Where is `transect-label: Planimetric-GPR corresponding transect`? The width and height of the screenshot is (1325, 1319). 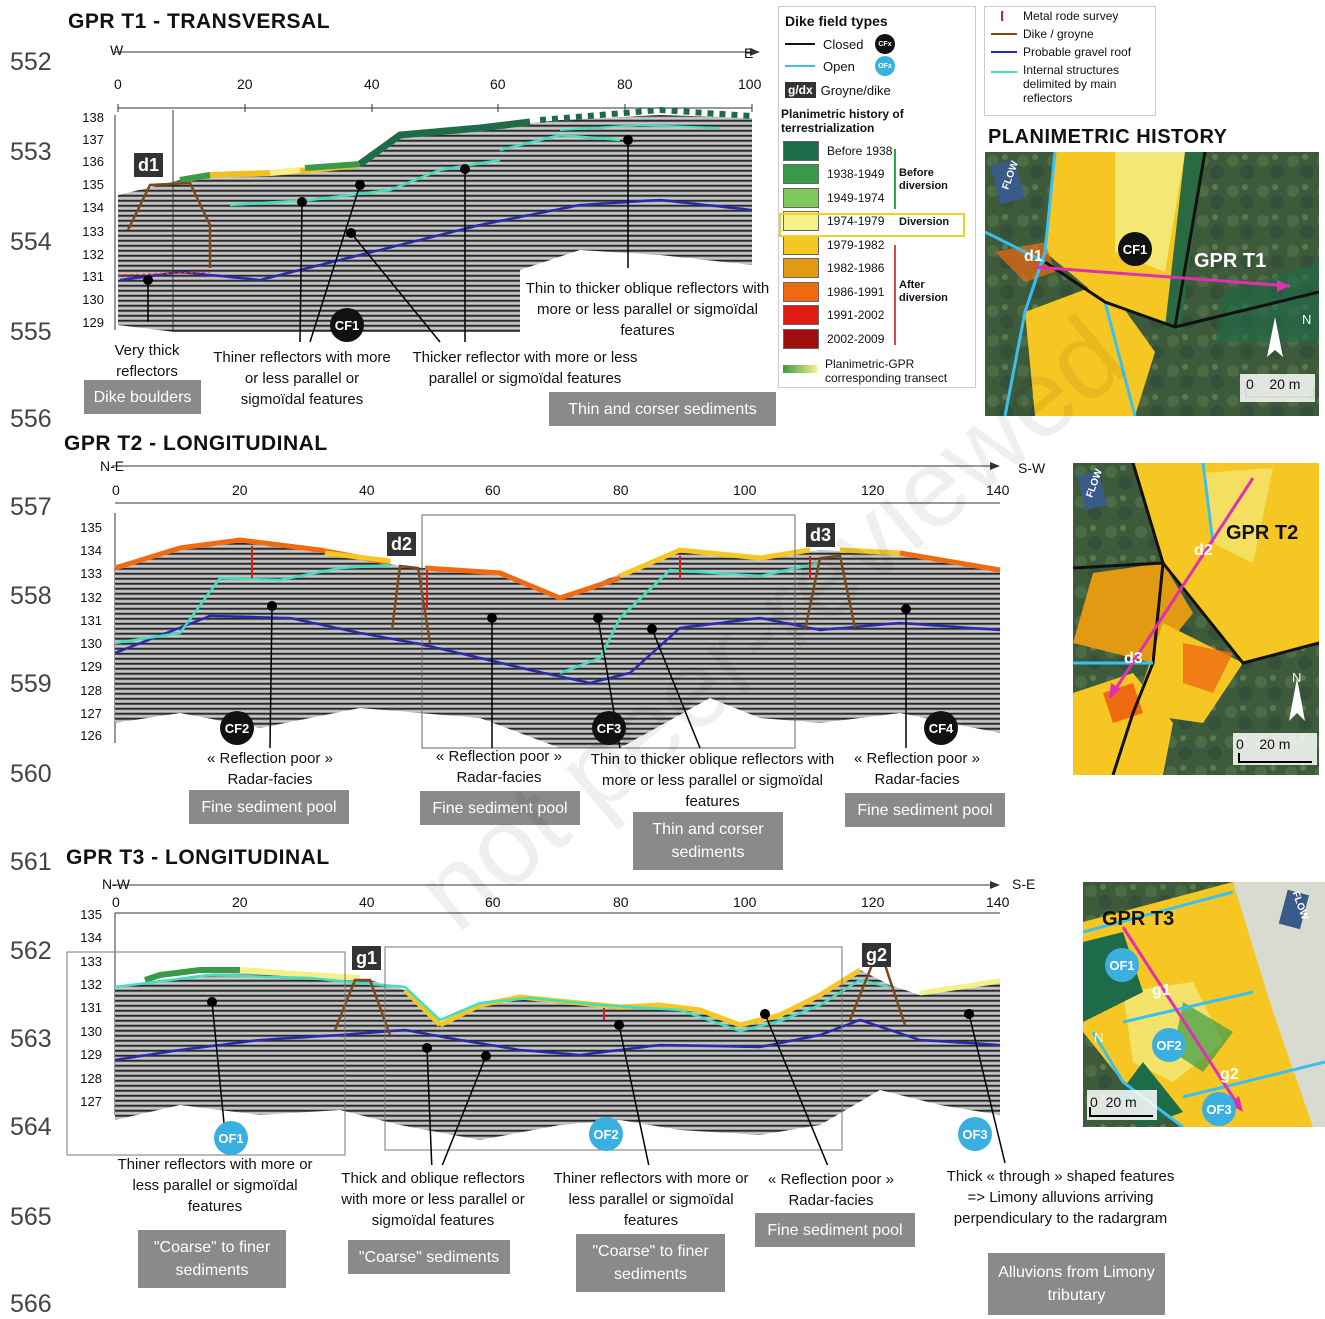
transect-label: Planimetric-GPR corresponding transect is located at coordinates (886, 371).